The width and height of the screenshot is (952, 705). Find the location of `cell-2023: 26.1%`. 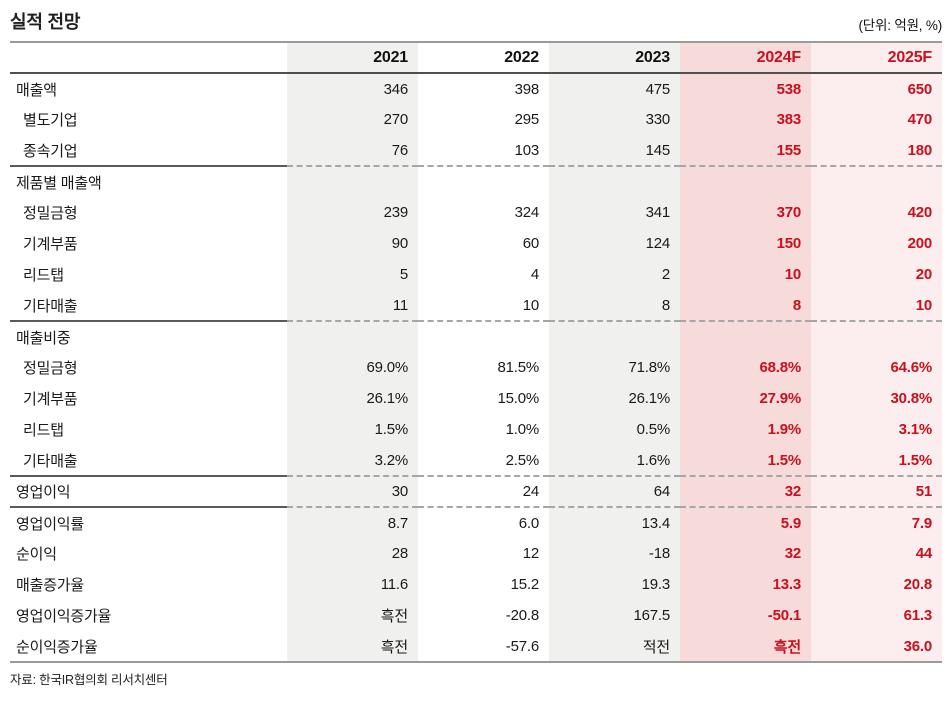

cell-2023: 26.1% is located at coordinates (614, 398).